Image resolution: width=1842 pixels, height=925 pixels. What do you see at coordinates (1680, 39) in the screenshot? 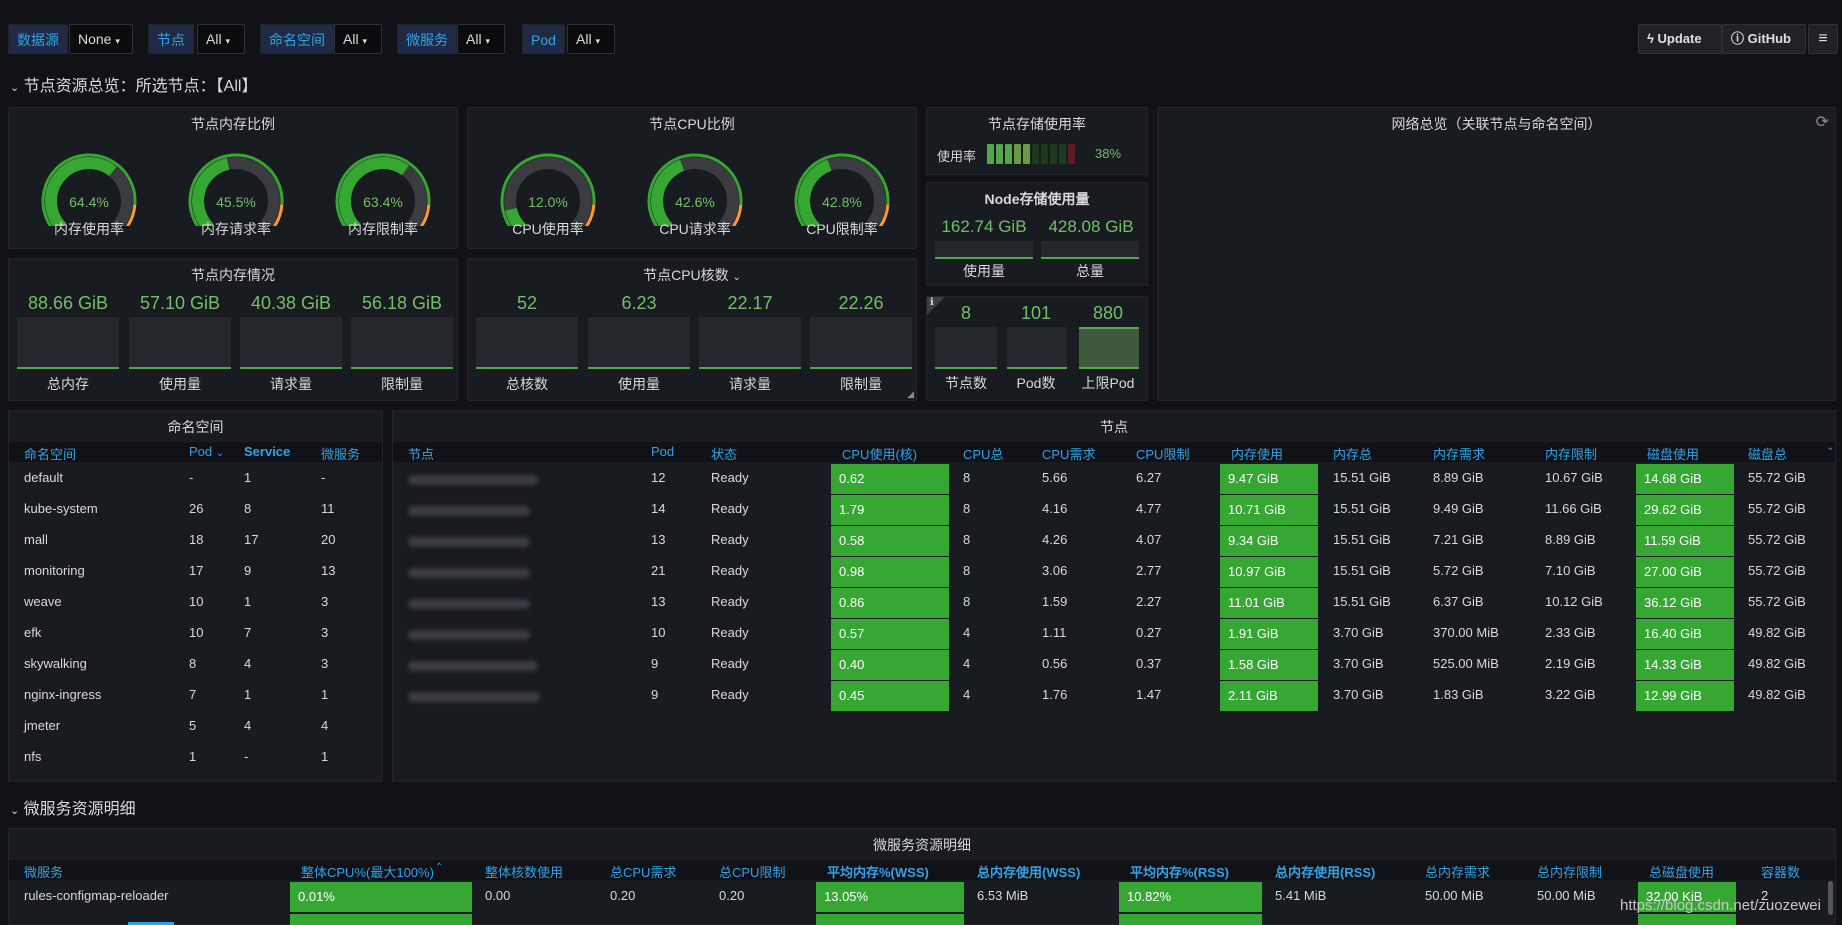
I see `update-button: ϟ Update` at bounding box center [1680, 39].